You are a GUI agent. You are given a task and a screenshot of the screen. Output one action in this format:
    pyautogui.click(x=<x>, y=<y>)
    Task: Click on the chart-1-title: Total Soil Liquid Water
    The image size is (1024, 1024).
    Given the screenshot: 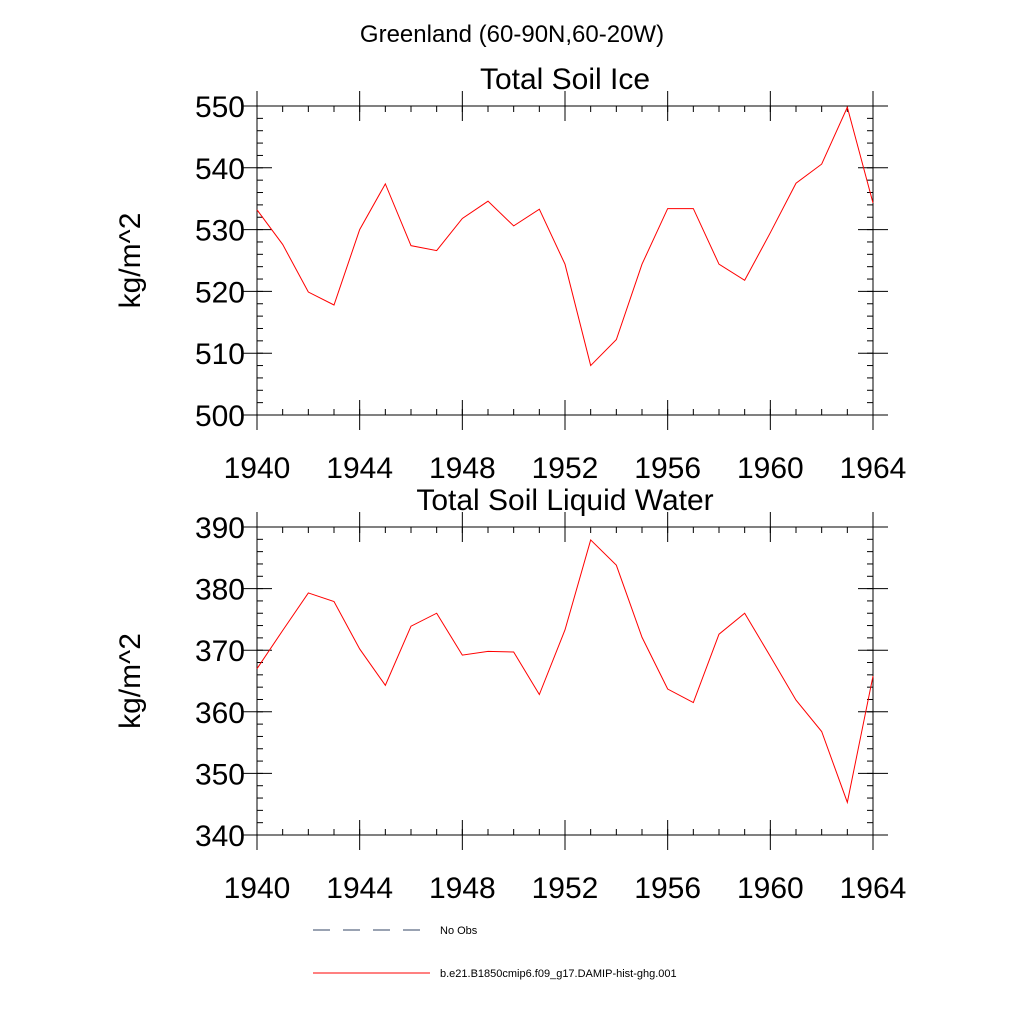 What is the action you would take?
    pyautogui.click(x=564, y=500)
    